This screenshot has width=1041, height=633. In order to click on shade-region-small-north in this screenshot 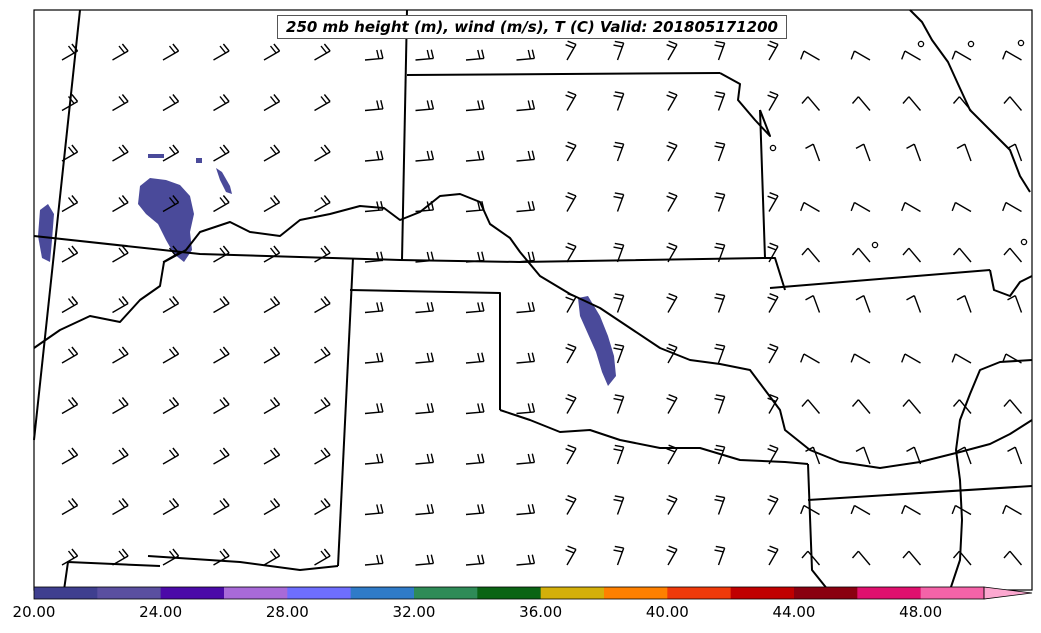, I will do `click(224, 181)`.